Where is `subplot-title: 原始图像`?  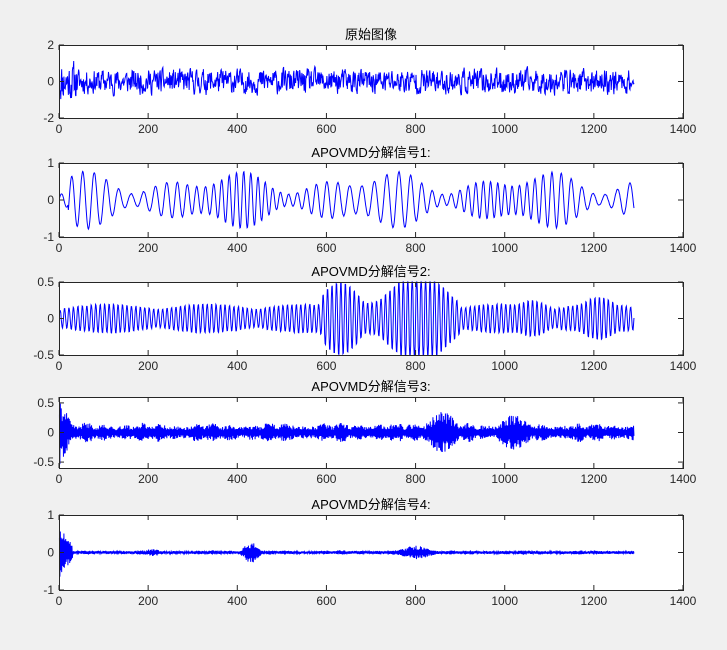
subplot-title: 原始图像 is located at coordinates (371, 34).